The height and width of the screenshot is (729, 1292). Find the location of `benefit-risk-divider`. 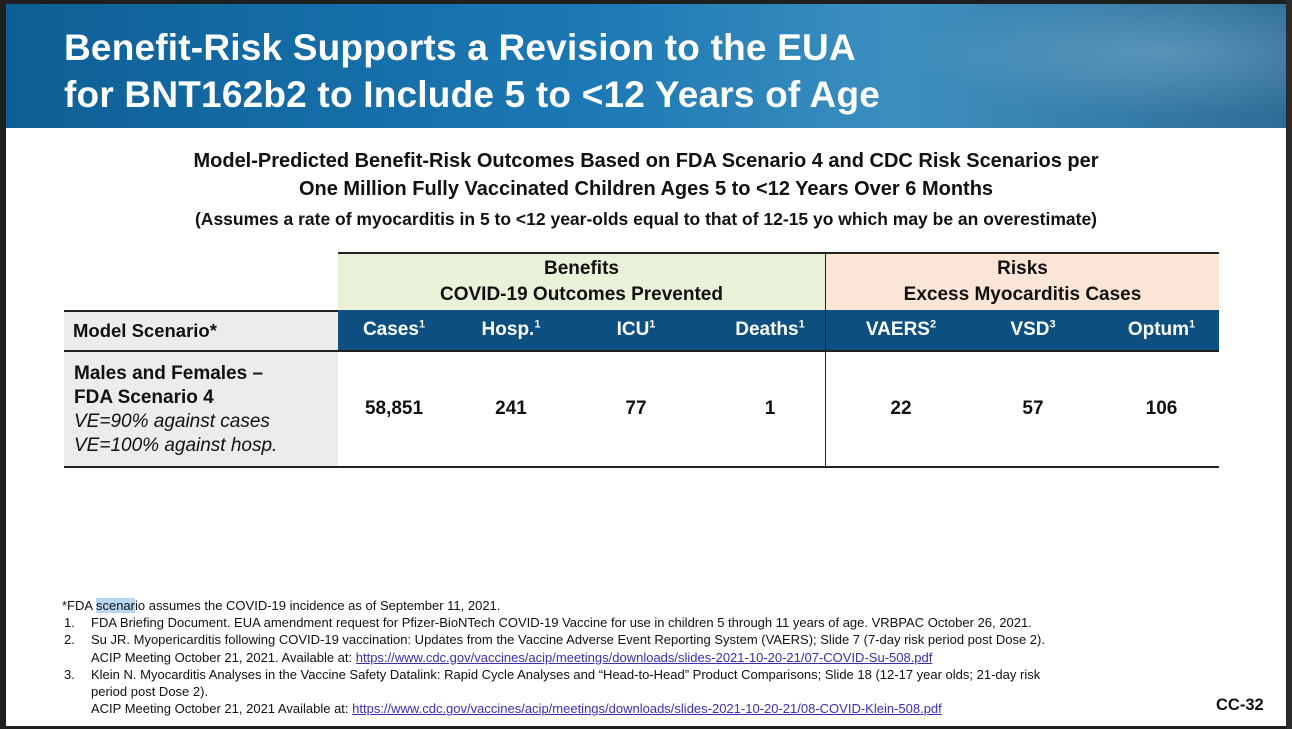

benefit-risk-divider is located at coordinates (825, 360).